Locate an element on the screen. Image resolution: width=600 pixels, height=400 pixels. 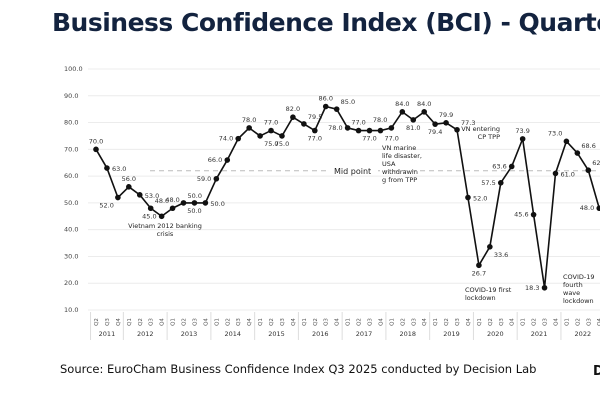
data-label: 81.0 is located at coordinates (413, 128).